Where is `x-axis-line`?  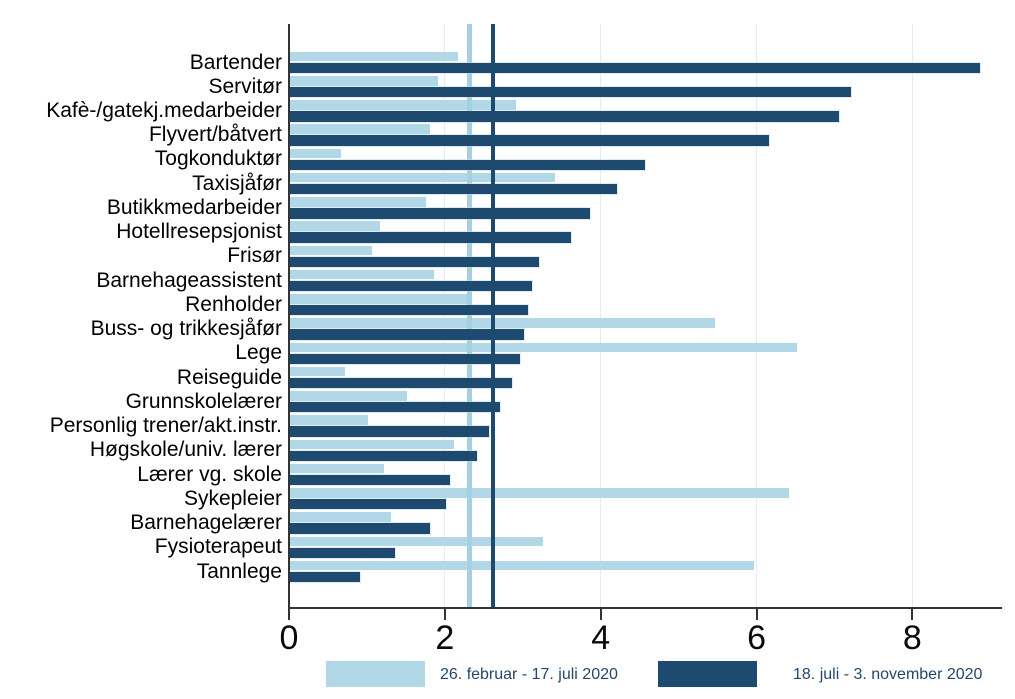
x-axis-line is located at coordinates (645, 608).